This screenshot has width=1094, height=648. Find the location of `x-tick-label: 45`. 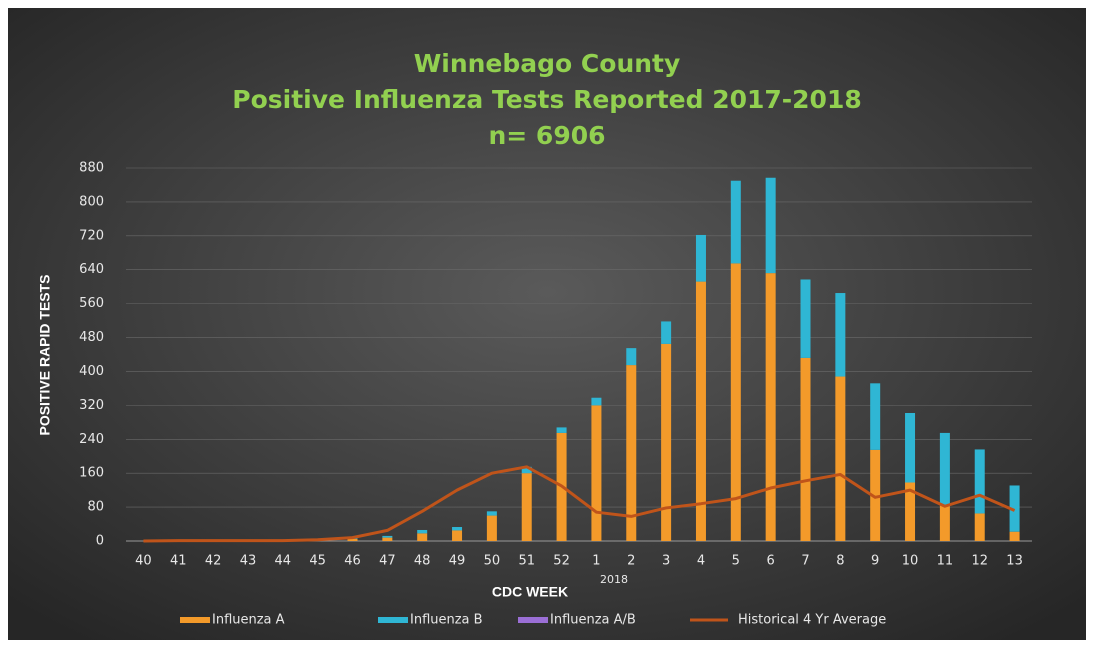

x-tick-label: 45 is located at coordinates (317, 561).